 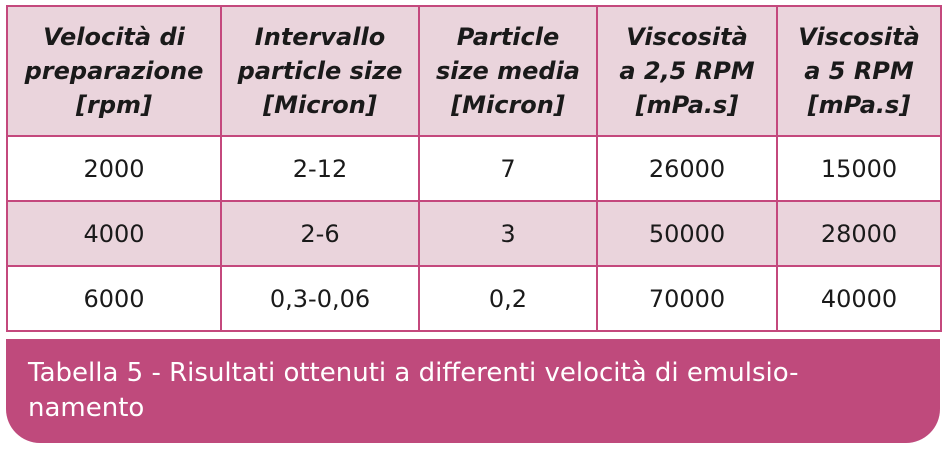 What do you see at coordinates (86, 408) in the screenshot?
I see `caption-line-2: namento` at bounding box center [86, 408].